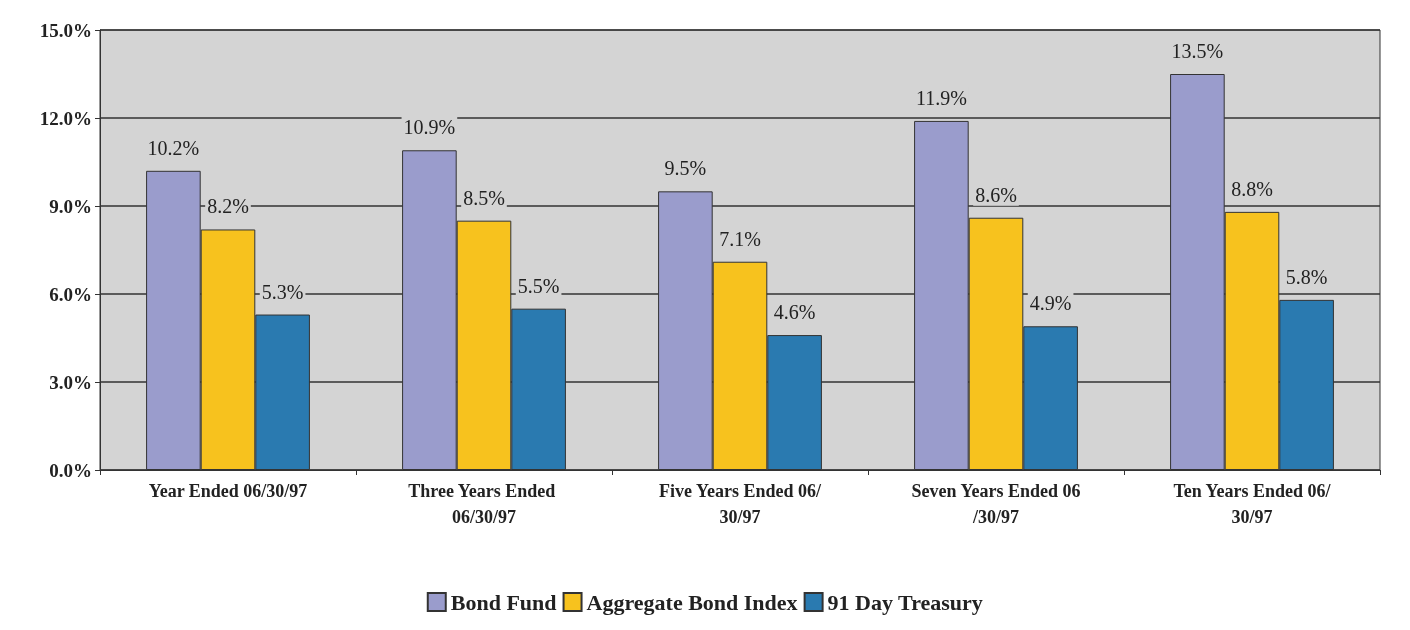  Describe the element at coordinates (941, 97) in the screenshot. I see `data-label: 11.9%` at that location.